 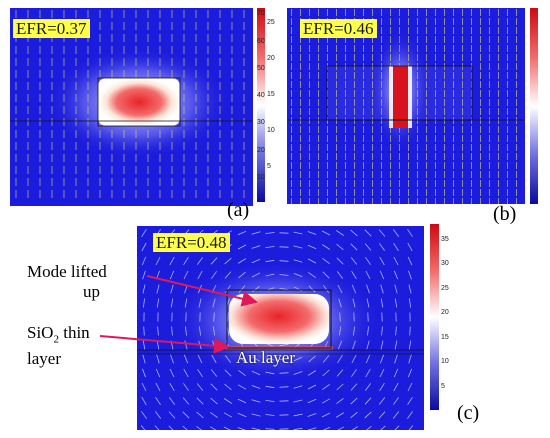 What do you see at coordinates (266, 357) in the screenshot?
I see `au-layer-label: Au layer` at bounding box center [266, 357].